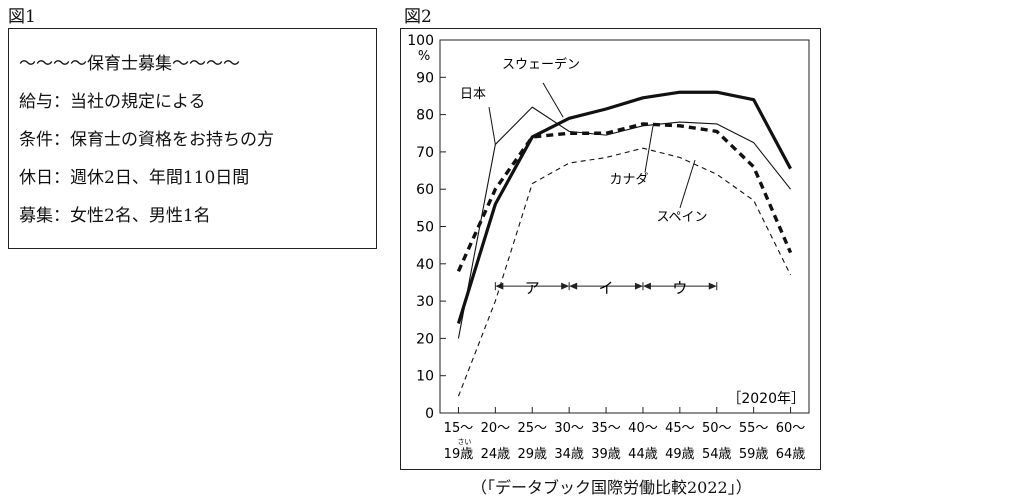 The height and width of the screenshot is (501, 1034). What do you see at coordinates (424, 56) in the screenshot?
I see `y-unit-label: %` at bounding box center [424, 56].